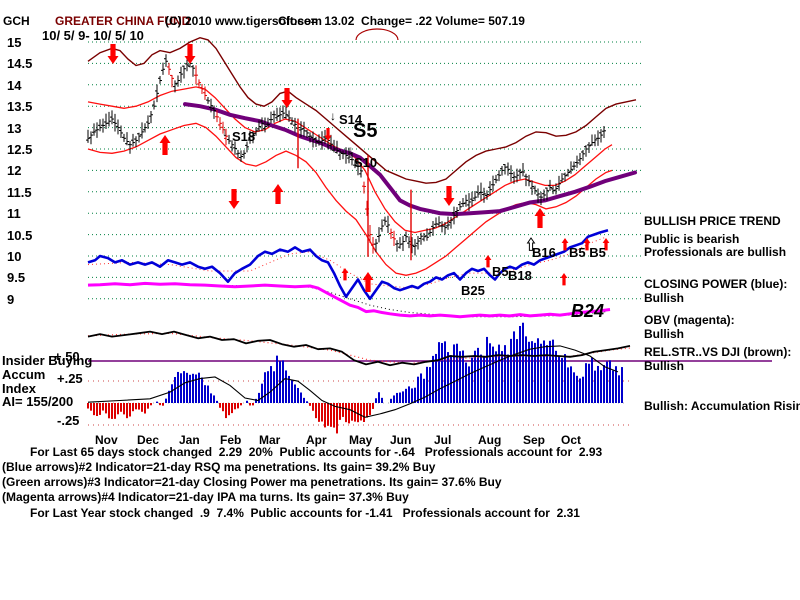  Describe the element at coordinates (14, 171) in the screenshot. I see `price-axis-tick: 12` at that location.